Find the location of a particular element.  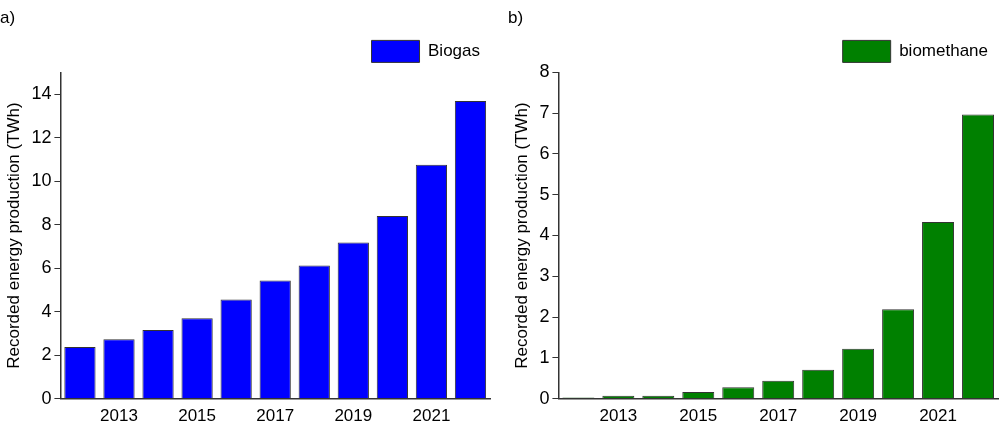

legend-label: biomethane is located at coordinates (943, 51).